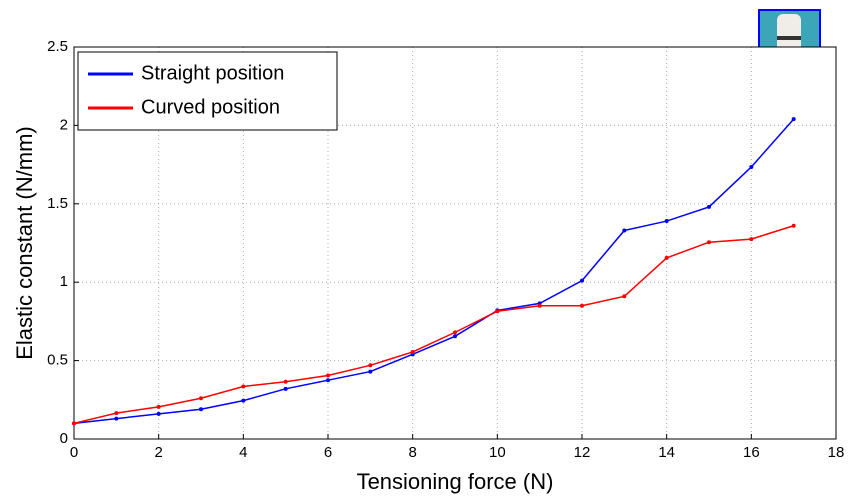 This screenshot has height=504, width=861. What do you see at coordinates (412, 452) in the screenshot?
I see `x-tick-label: 8` at bounding box center [412, 452].